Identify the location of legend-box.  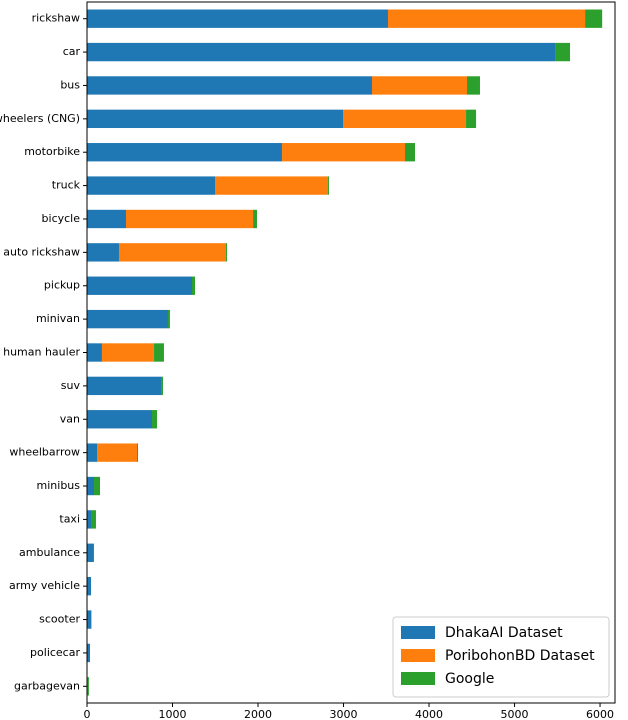
(501, 657).